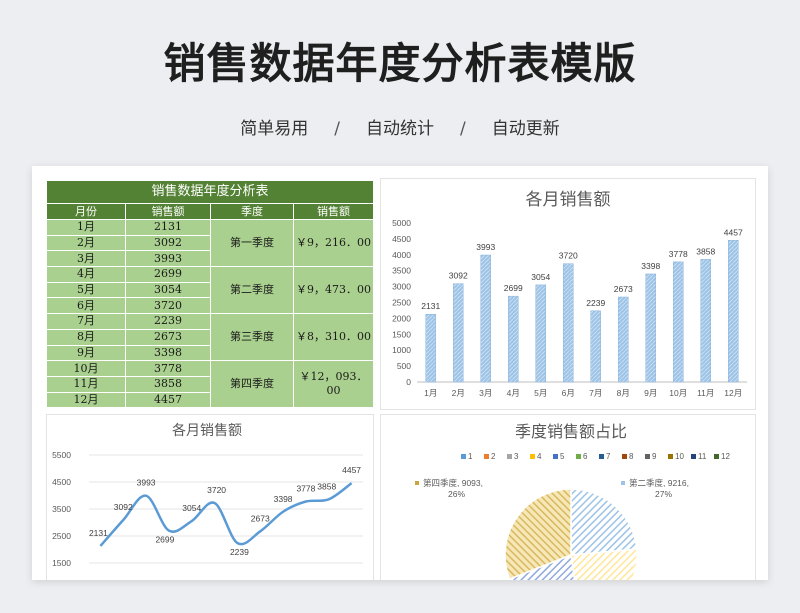  Describe the element at coordinates (702, 456) in the screenshot. I see `legend-label: 11` at that location.